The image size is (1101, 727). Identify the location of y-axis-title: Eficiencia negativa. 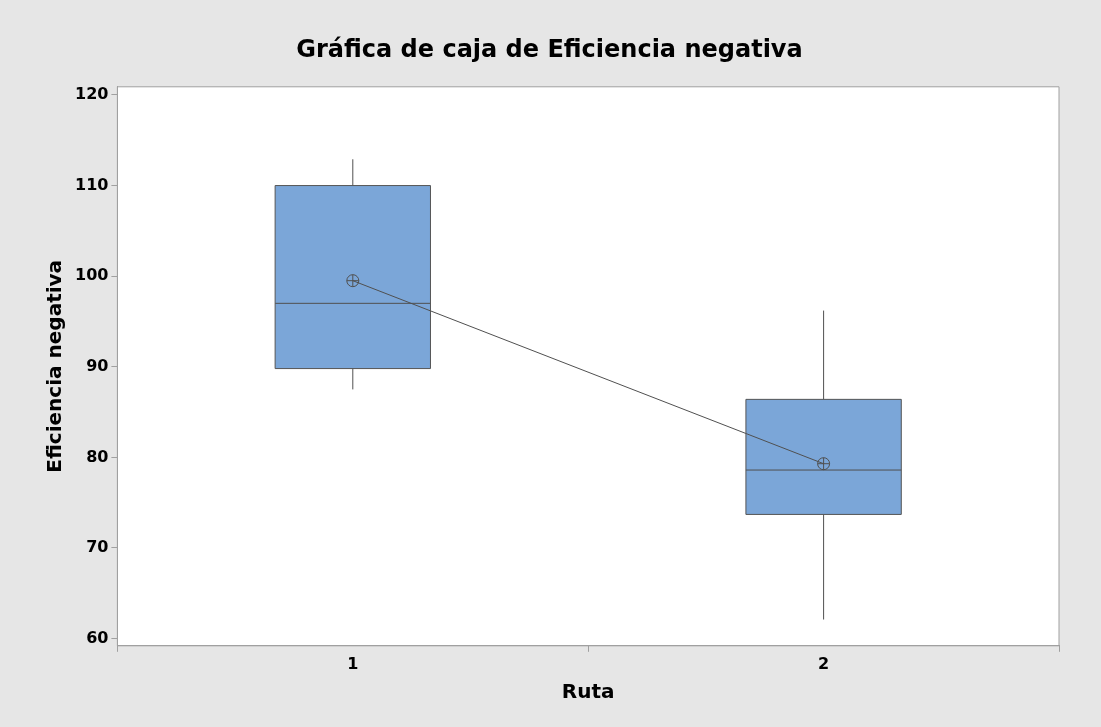
(54, 366).